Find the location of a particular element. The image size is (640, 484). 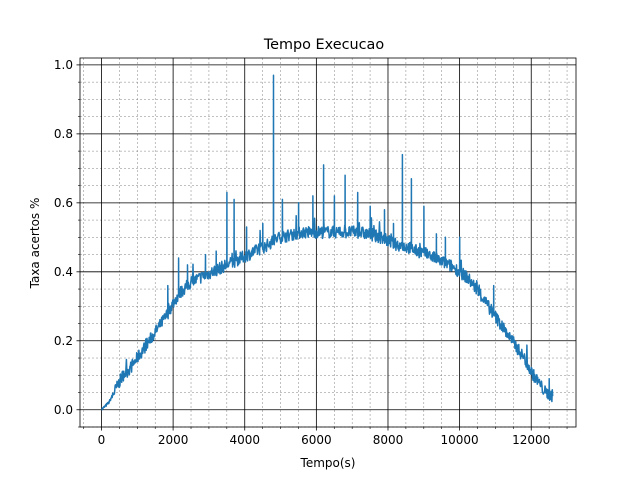

x-axis-ticks: 0 2000 4000 6000 8000 10000 12000 is located at coordinates (325, 437).